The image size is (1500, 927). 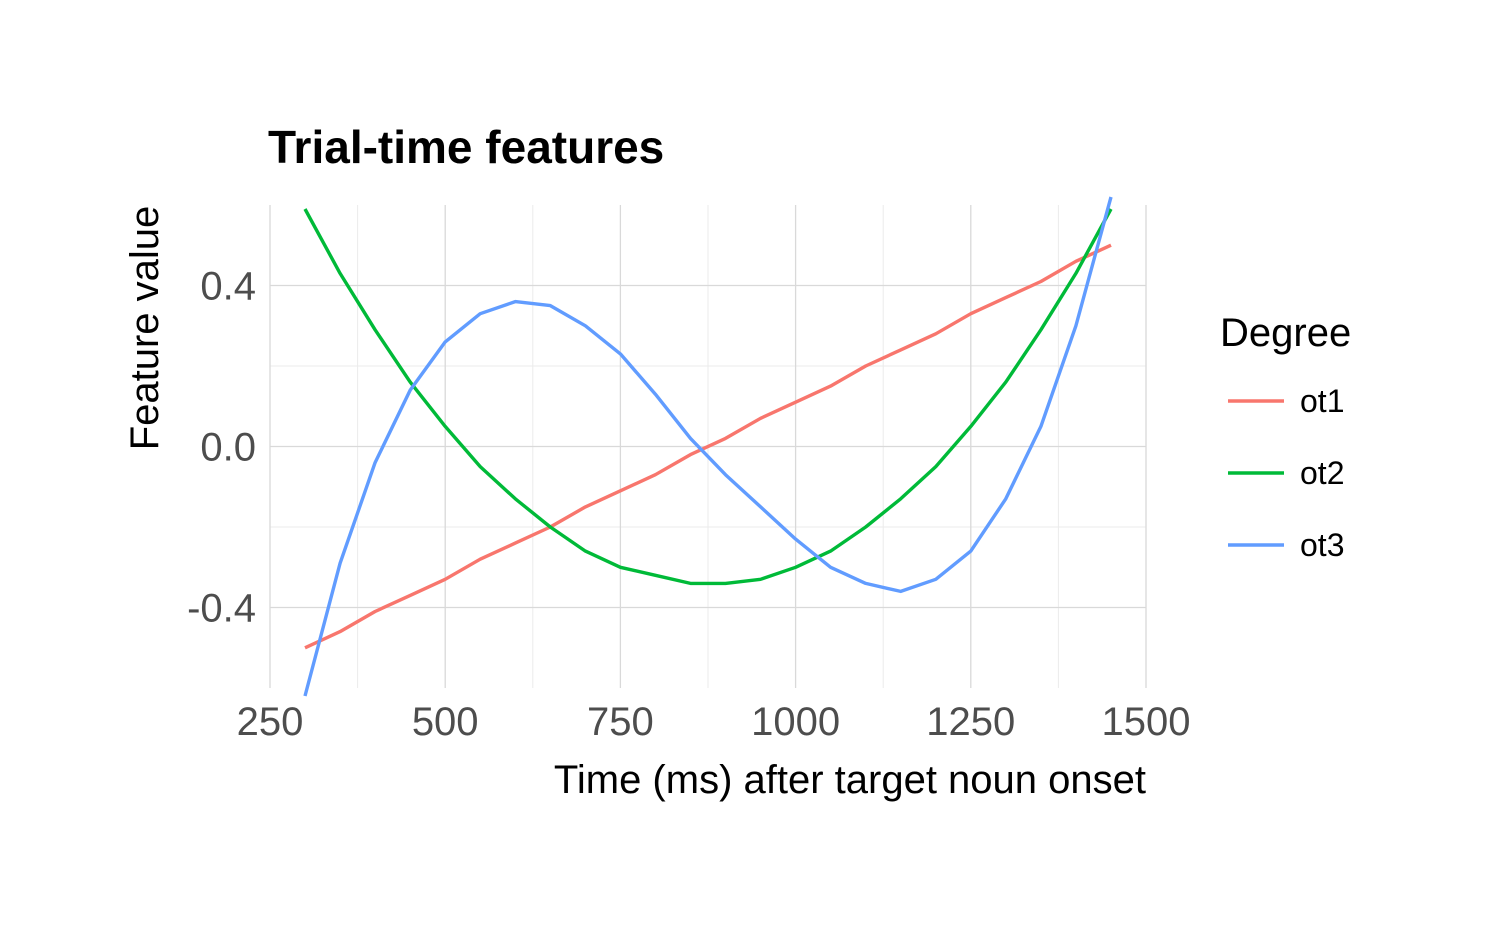 What do you see at coordinates (270, 722) in the screenshot?
I see `x-tick-label: 250` at bounding box center [270, 722].